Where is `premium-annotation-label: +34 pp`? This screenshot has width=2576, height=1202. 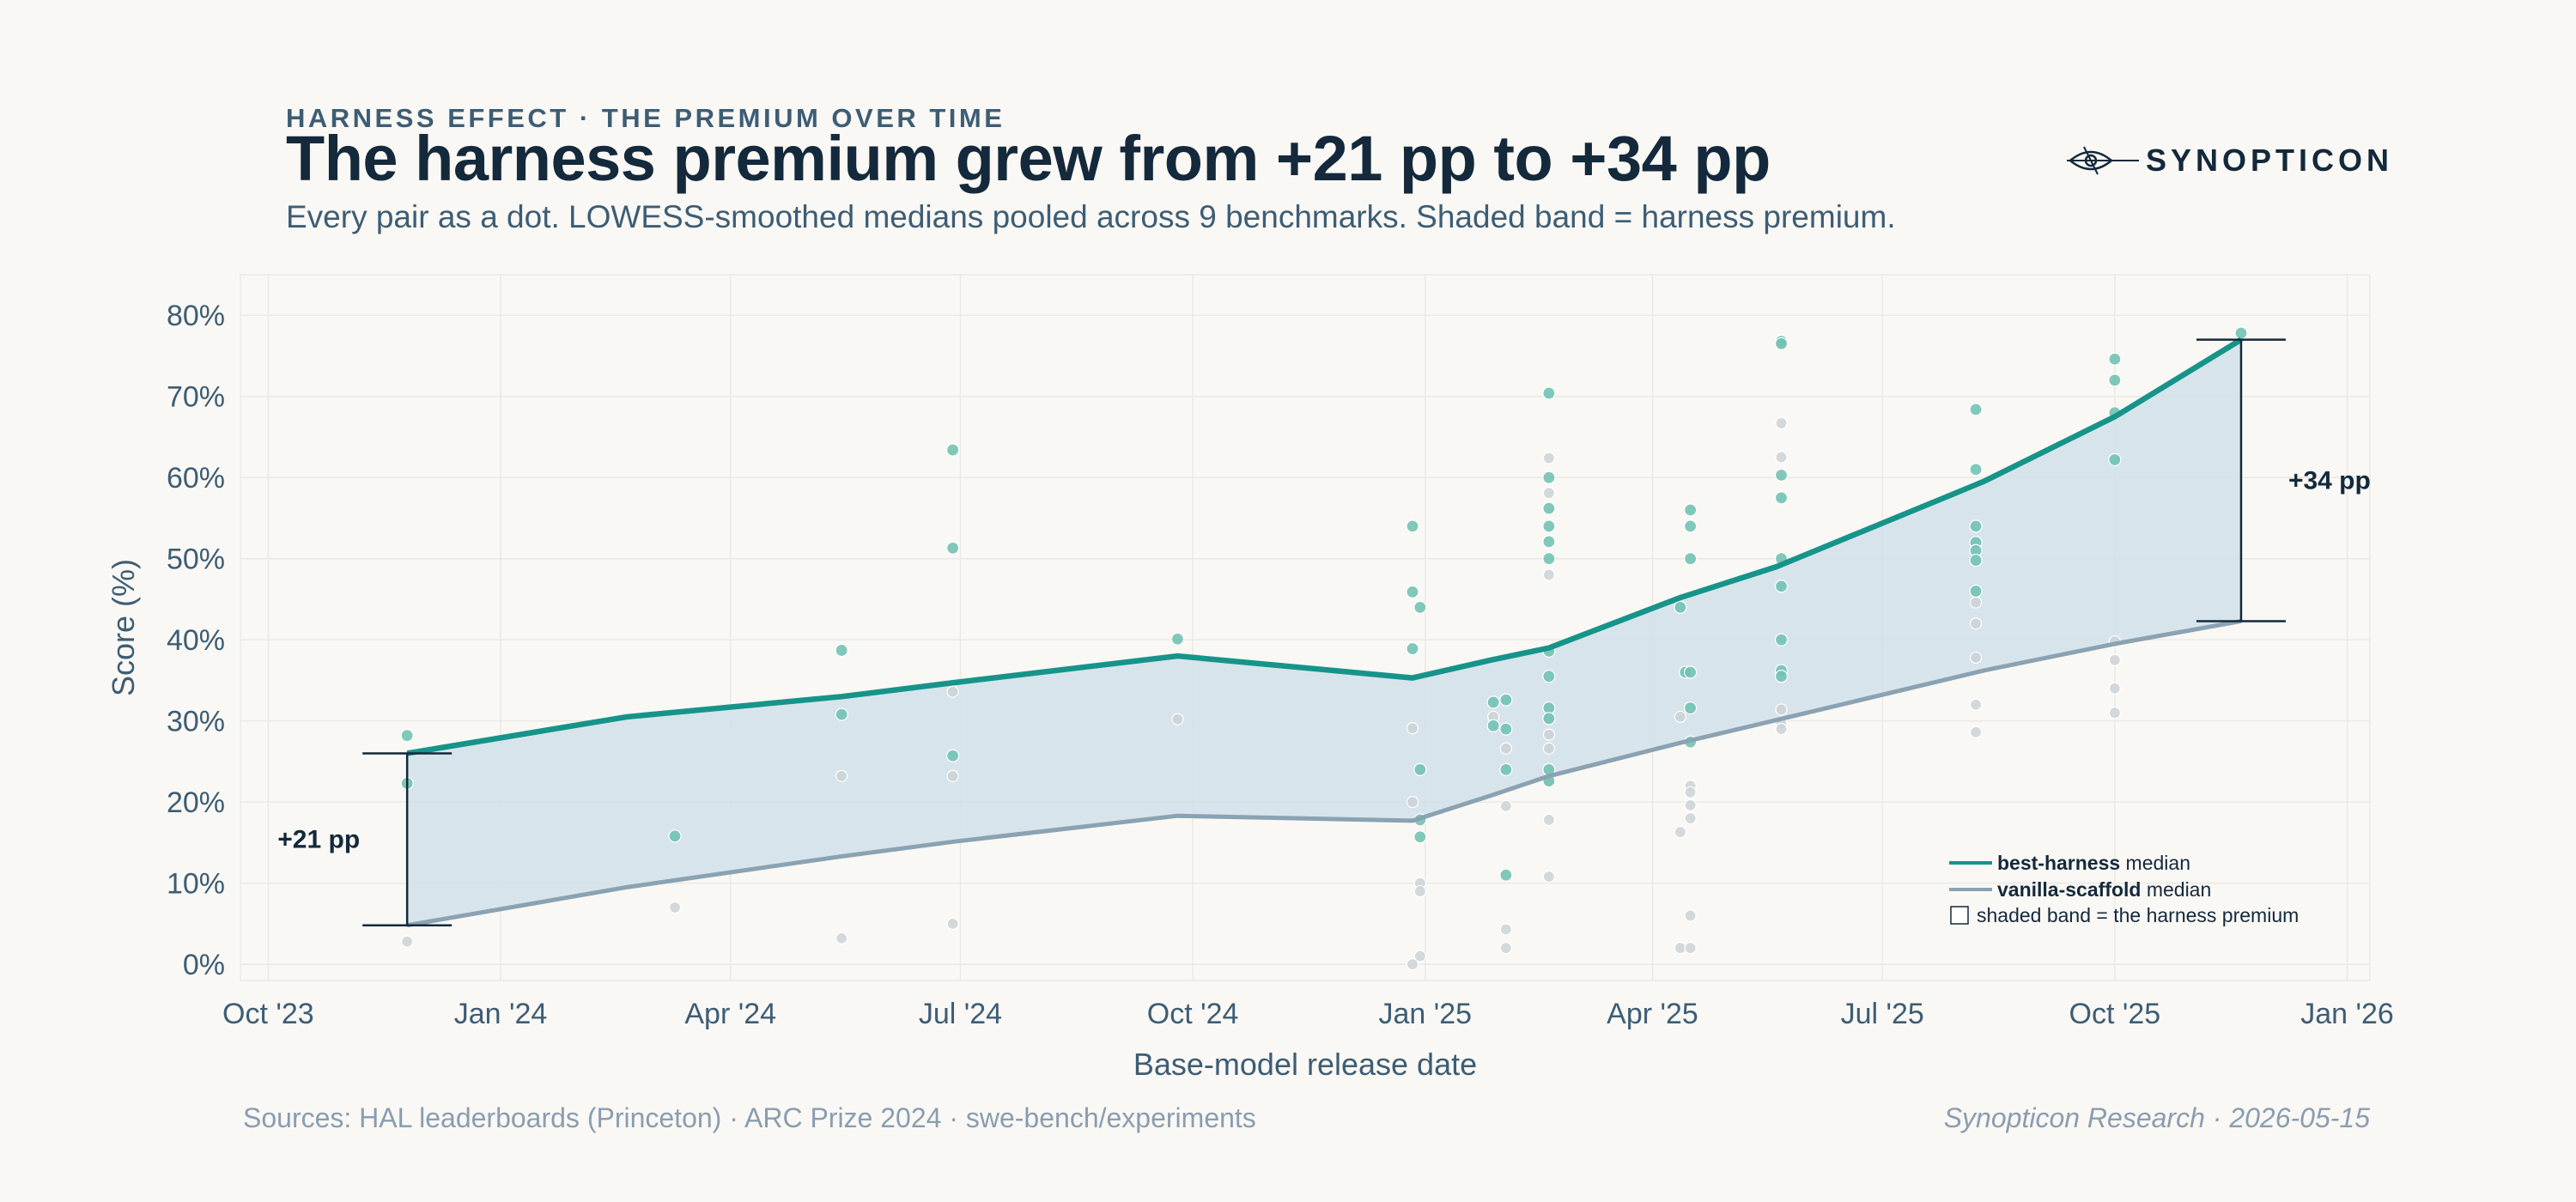 premium-annotation-label: +34 pp is located at coordinates (2329, 481).